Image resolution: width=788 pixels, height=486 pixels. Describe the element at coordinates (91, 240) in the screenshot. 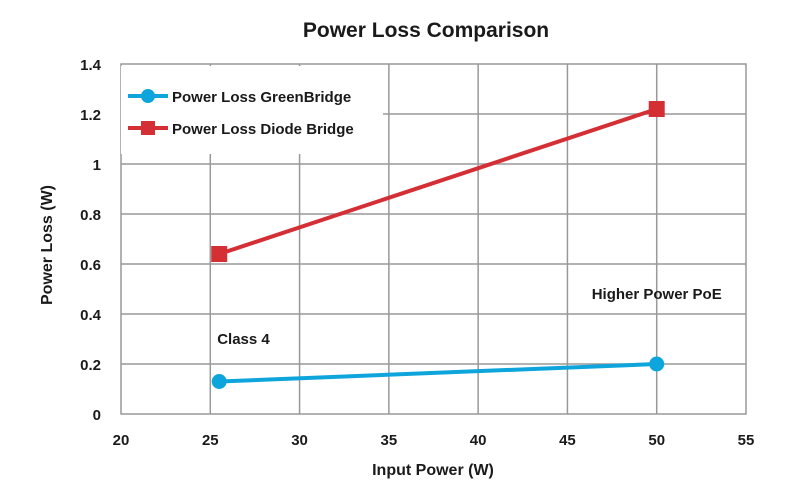

I see `y-tick-labels: 0 0.2 0.4 0.6 0.8 1 1.2 1.4` at that location.